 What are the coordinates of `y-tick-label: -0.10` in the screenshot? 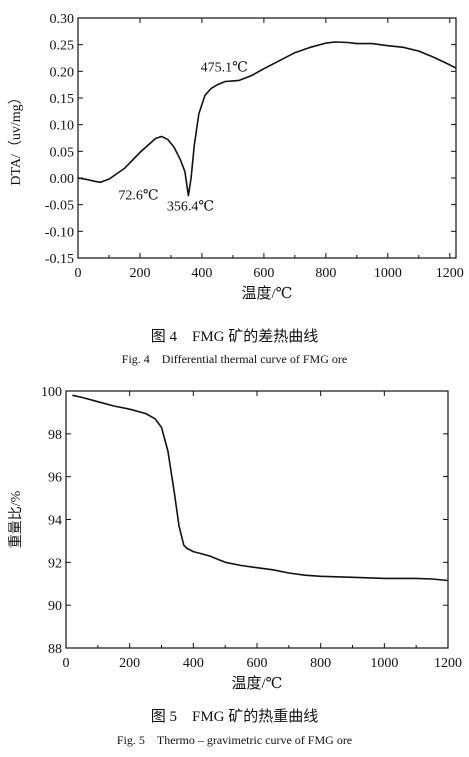 It's located at (59, 232).